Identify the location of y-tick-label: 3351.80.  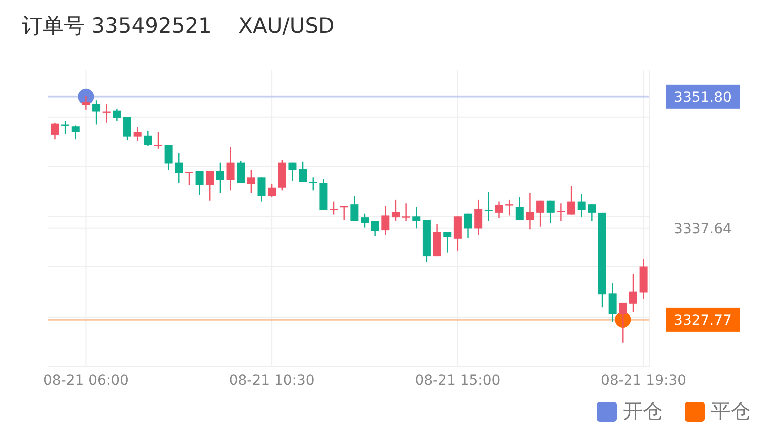
(703, 98).